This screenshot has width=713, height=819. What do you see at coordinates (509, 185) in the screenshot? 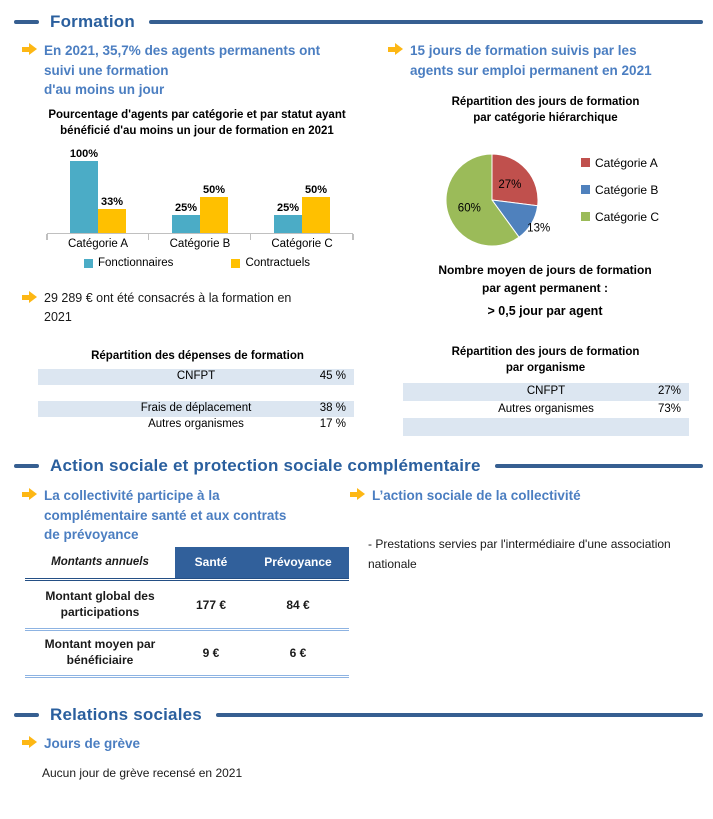
I see `pie-value-label: 27%` at bounding box center [509, 185].